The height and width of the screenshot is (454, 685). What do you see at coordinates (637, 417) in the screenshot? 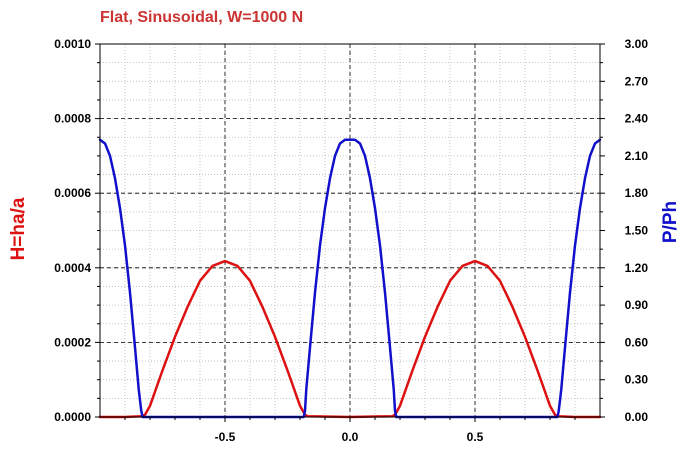
I see `y2-tick-label: 0.00` at bounding box center [637, 417].